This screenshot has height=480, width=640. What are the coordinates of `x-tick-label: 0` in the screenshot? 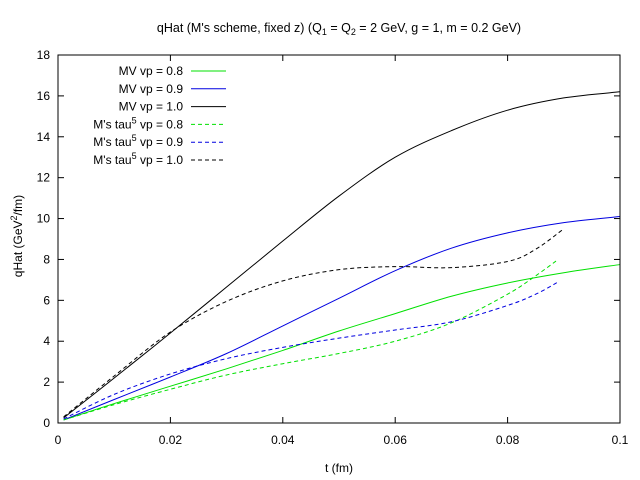 It's located at (58, 440).